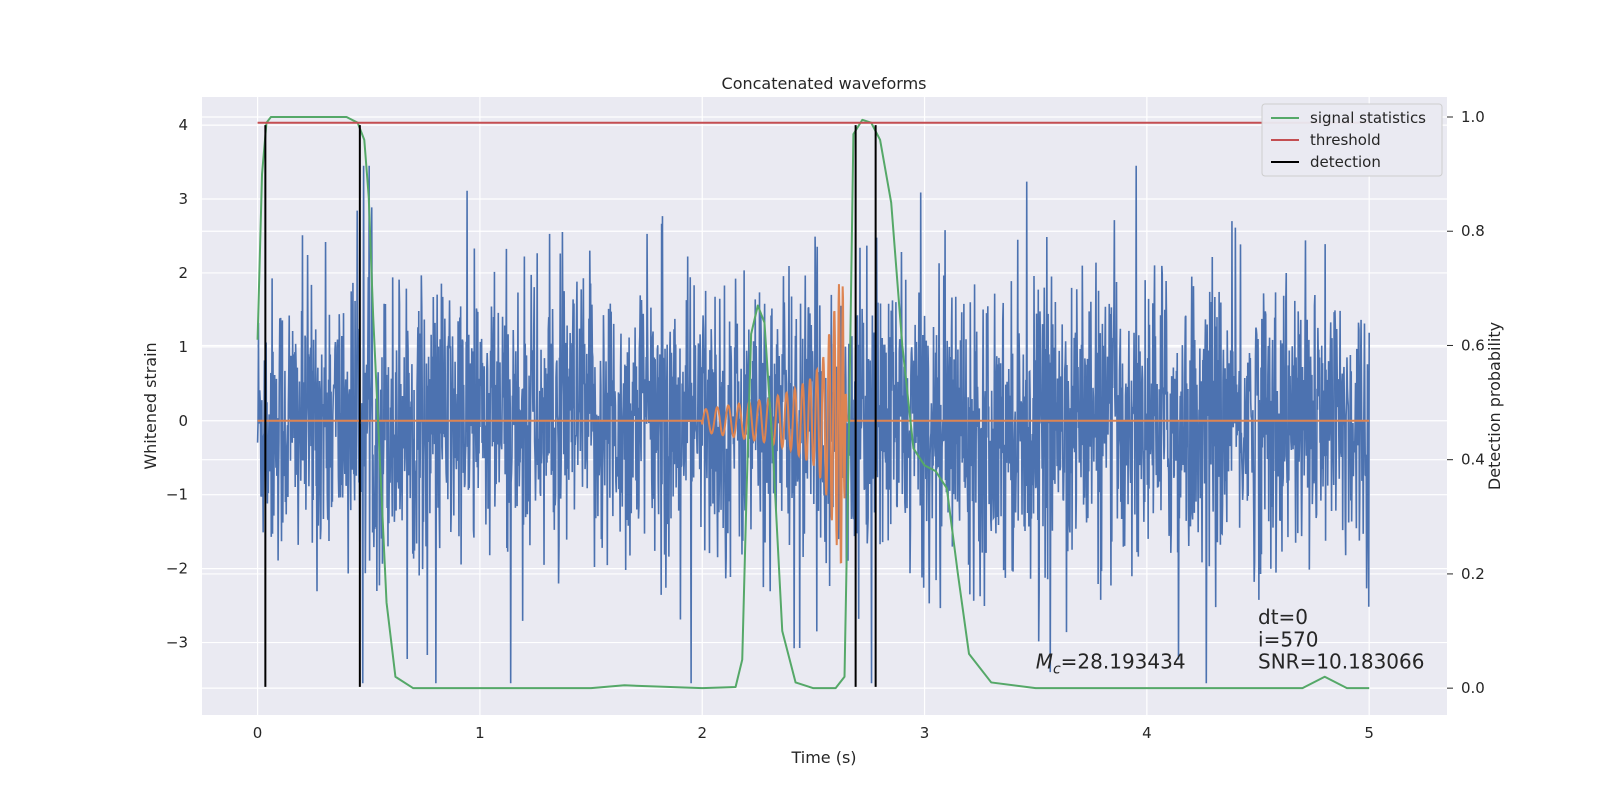 The image size is (1600, 800). I want to click on y2-axis-label: Detection probability, so click(1494, 406).